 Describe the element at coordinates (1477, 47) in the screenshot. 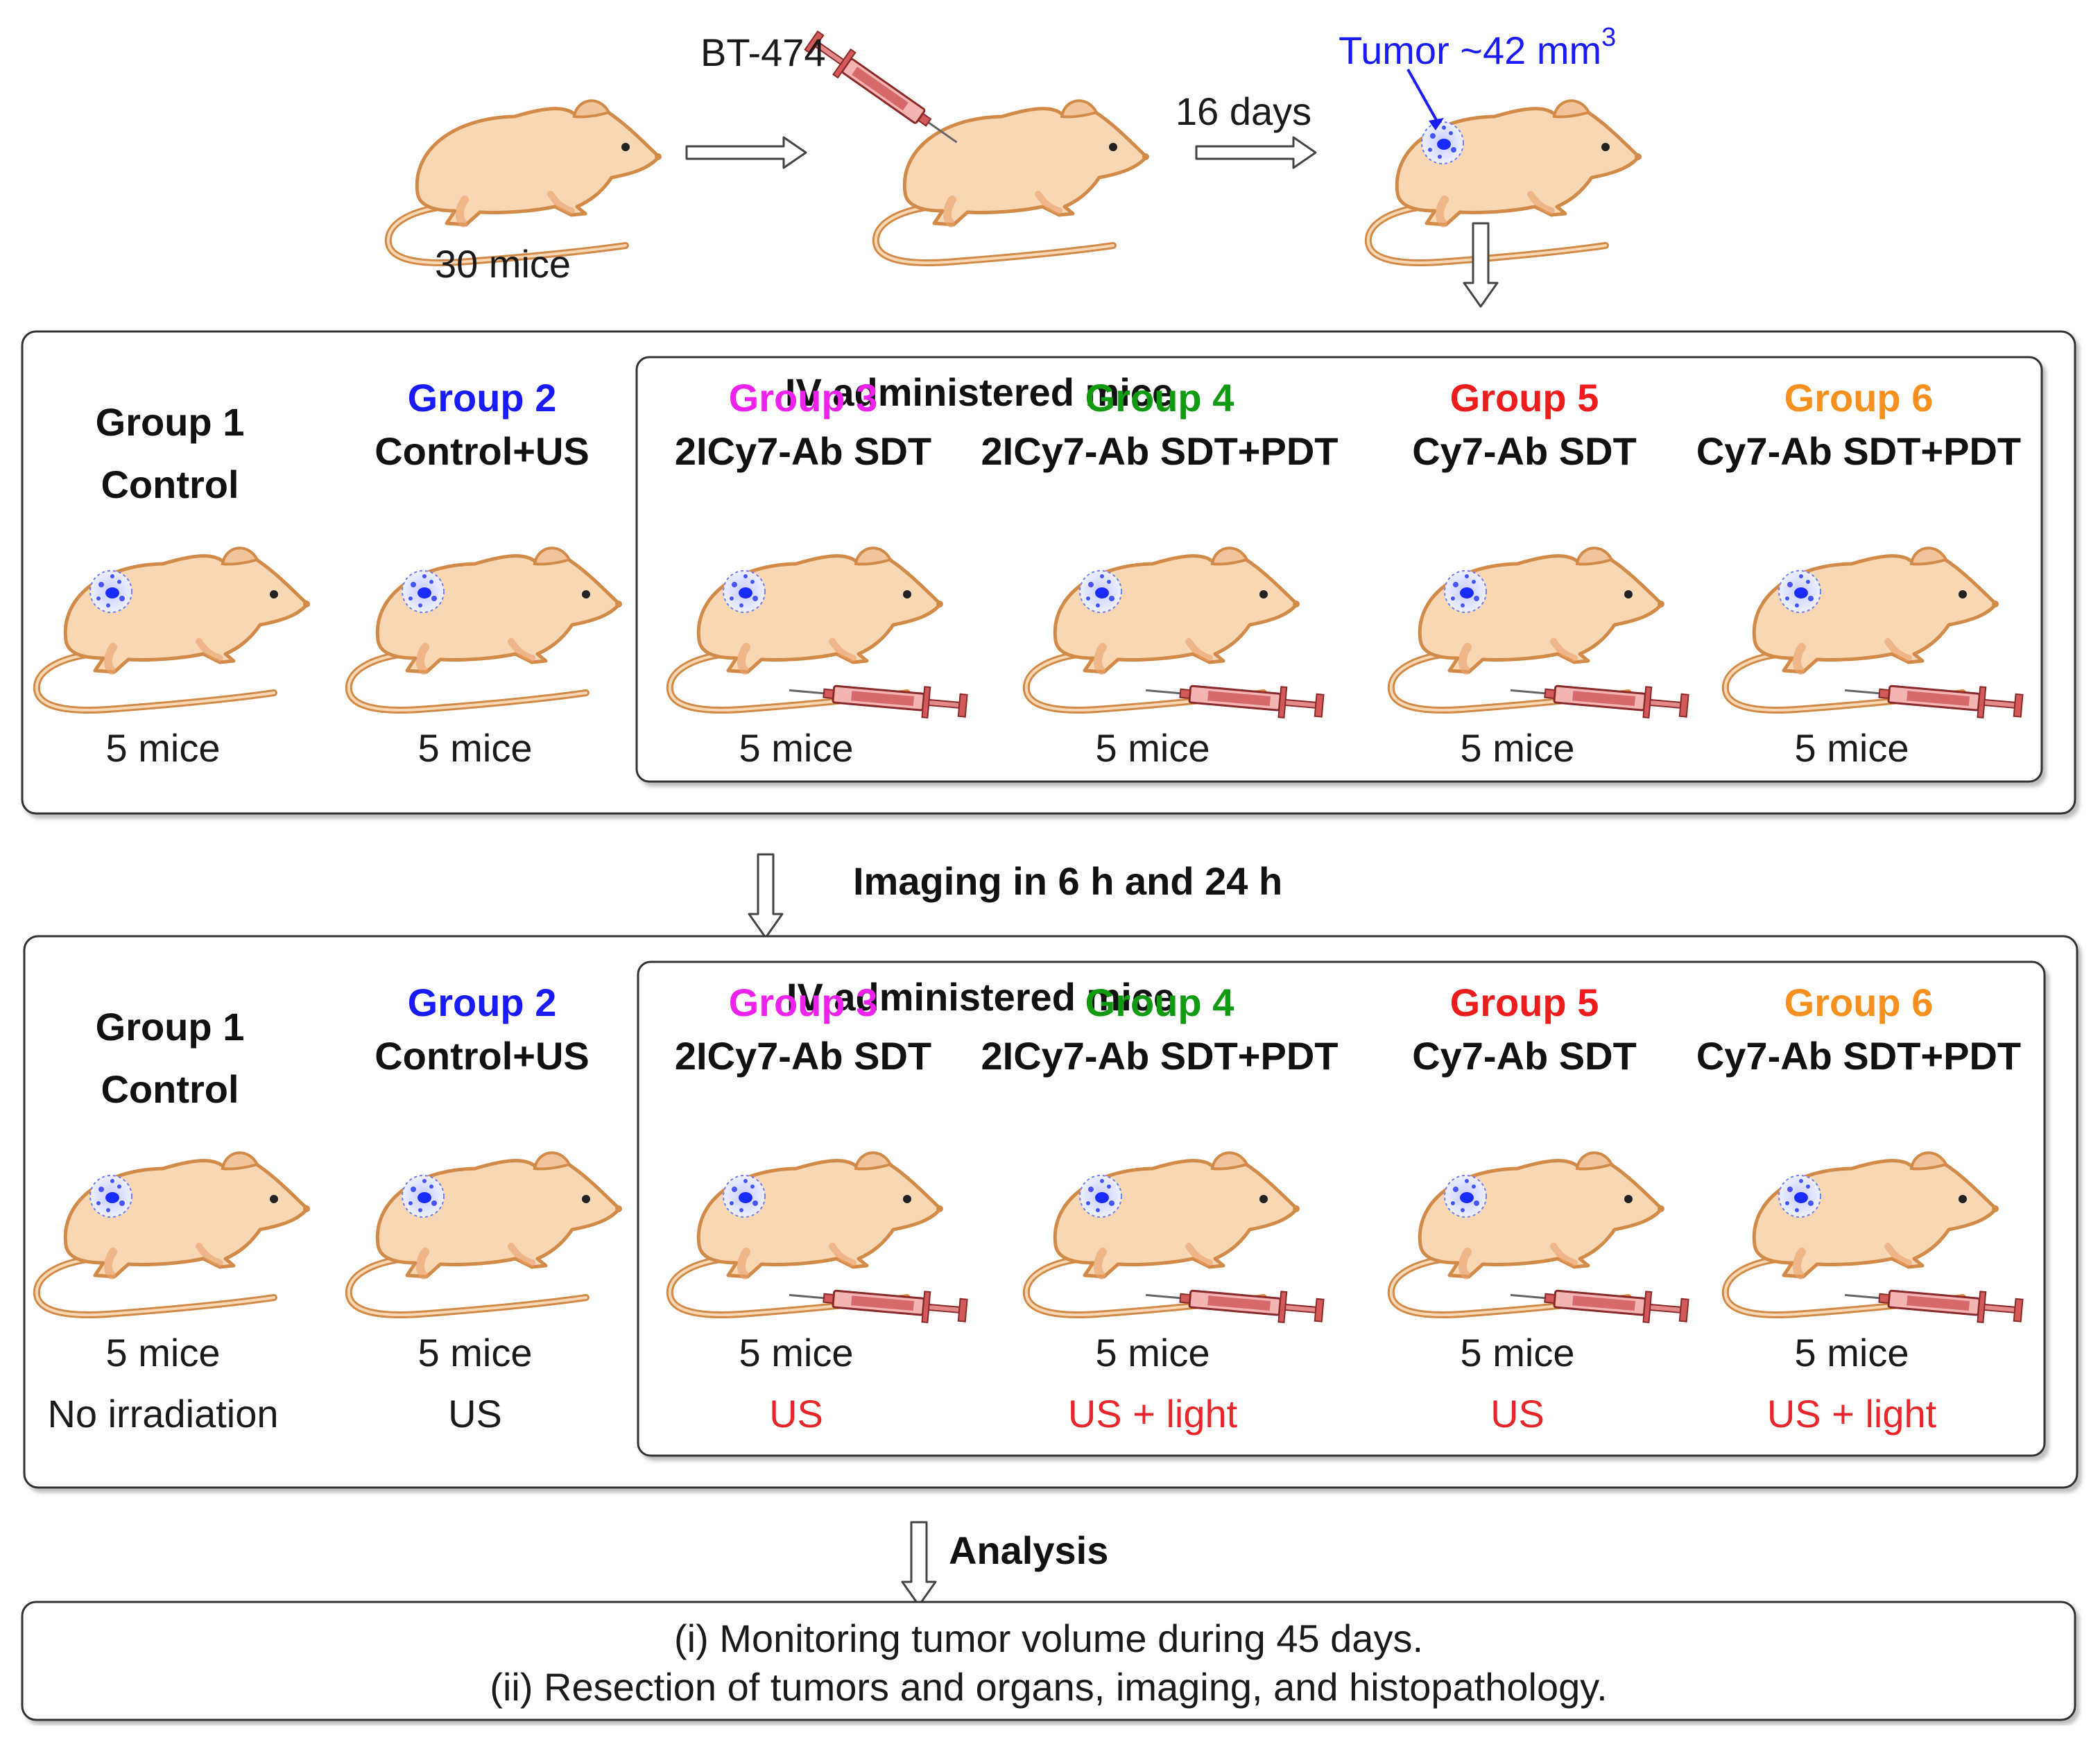

I see `tumor-size-label: Tumor ~42 mm3` at that location.